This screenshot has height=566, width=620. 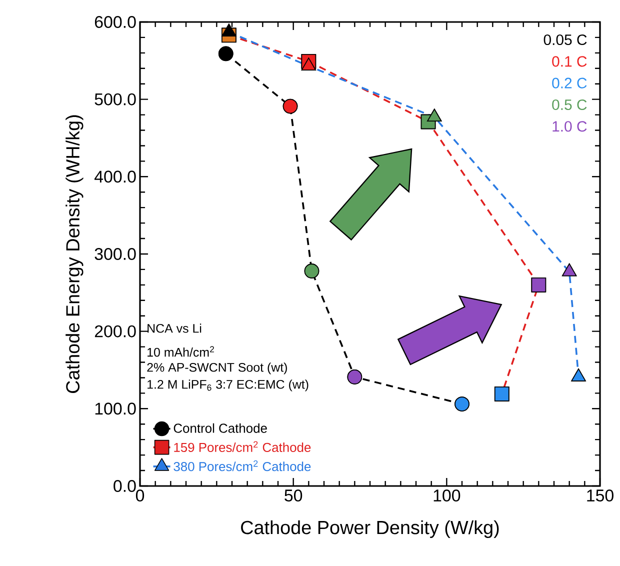 What do you see at coordinates (115, 22) in the screenshot?
I see `y-tick-label: 600.0` at bounding box center [115, 22].